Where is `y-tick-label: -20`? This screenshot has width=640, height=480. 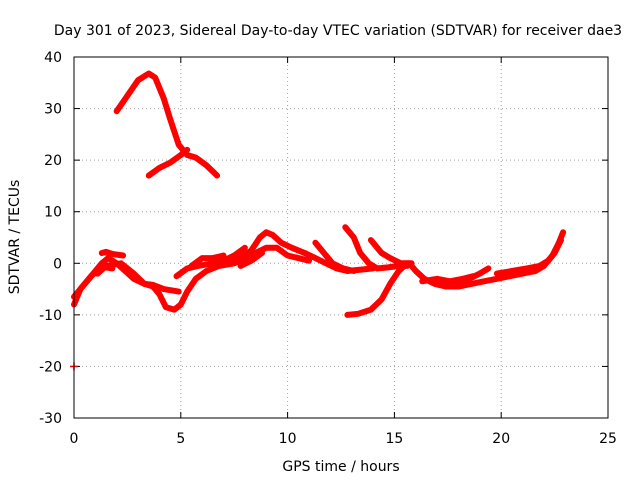 y-tick-label: -20 is located at coordinates (50, 367).